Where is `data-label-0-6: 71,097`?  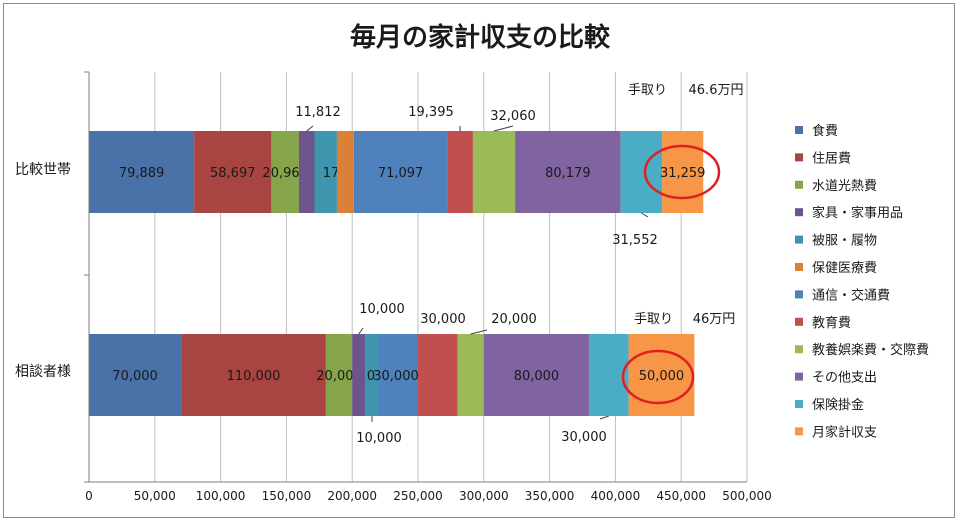
data-label-0-6: 71,097 is located at coordinates (401, 173).